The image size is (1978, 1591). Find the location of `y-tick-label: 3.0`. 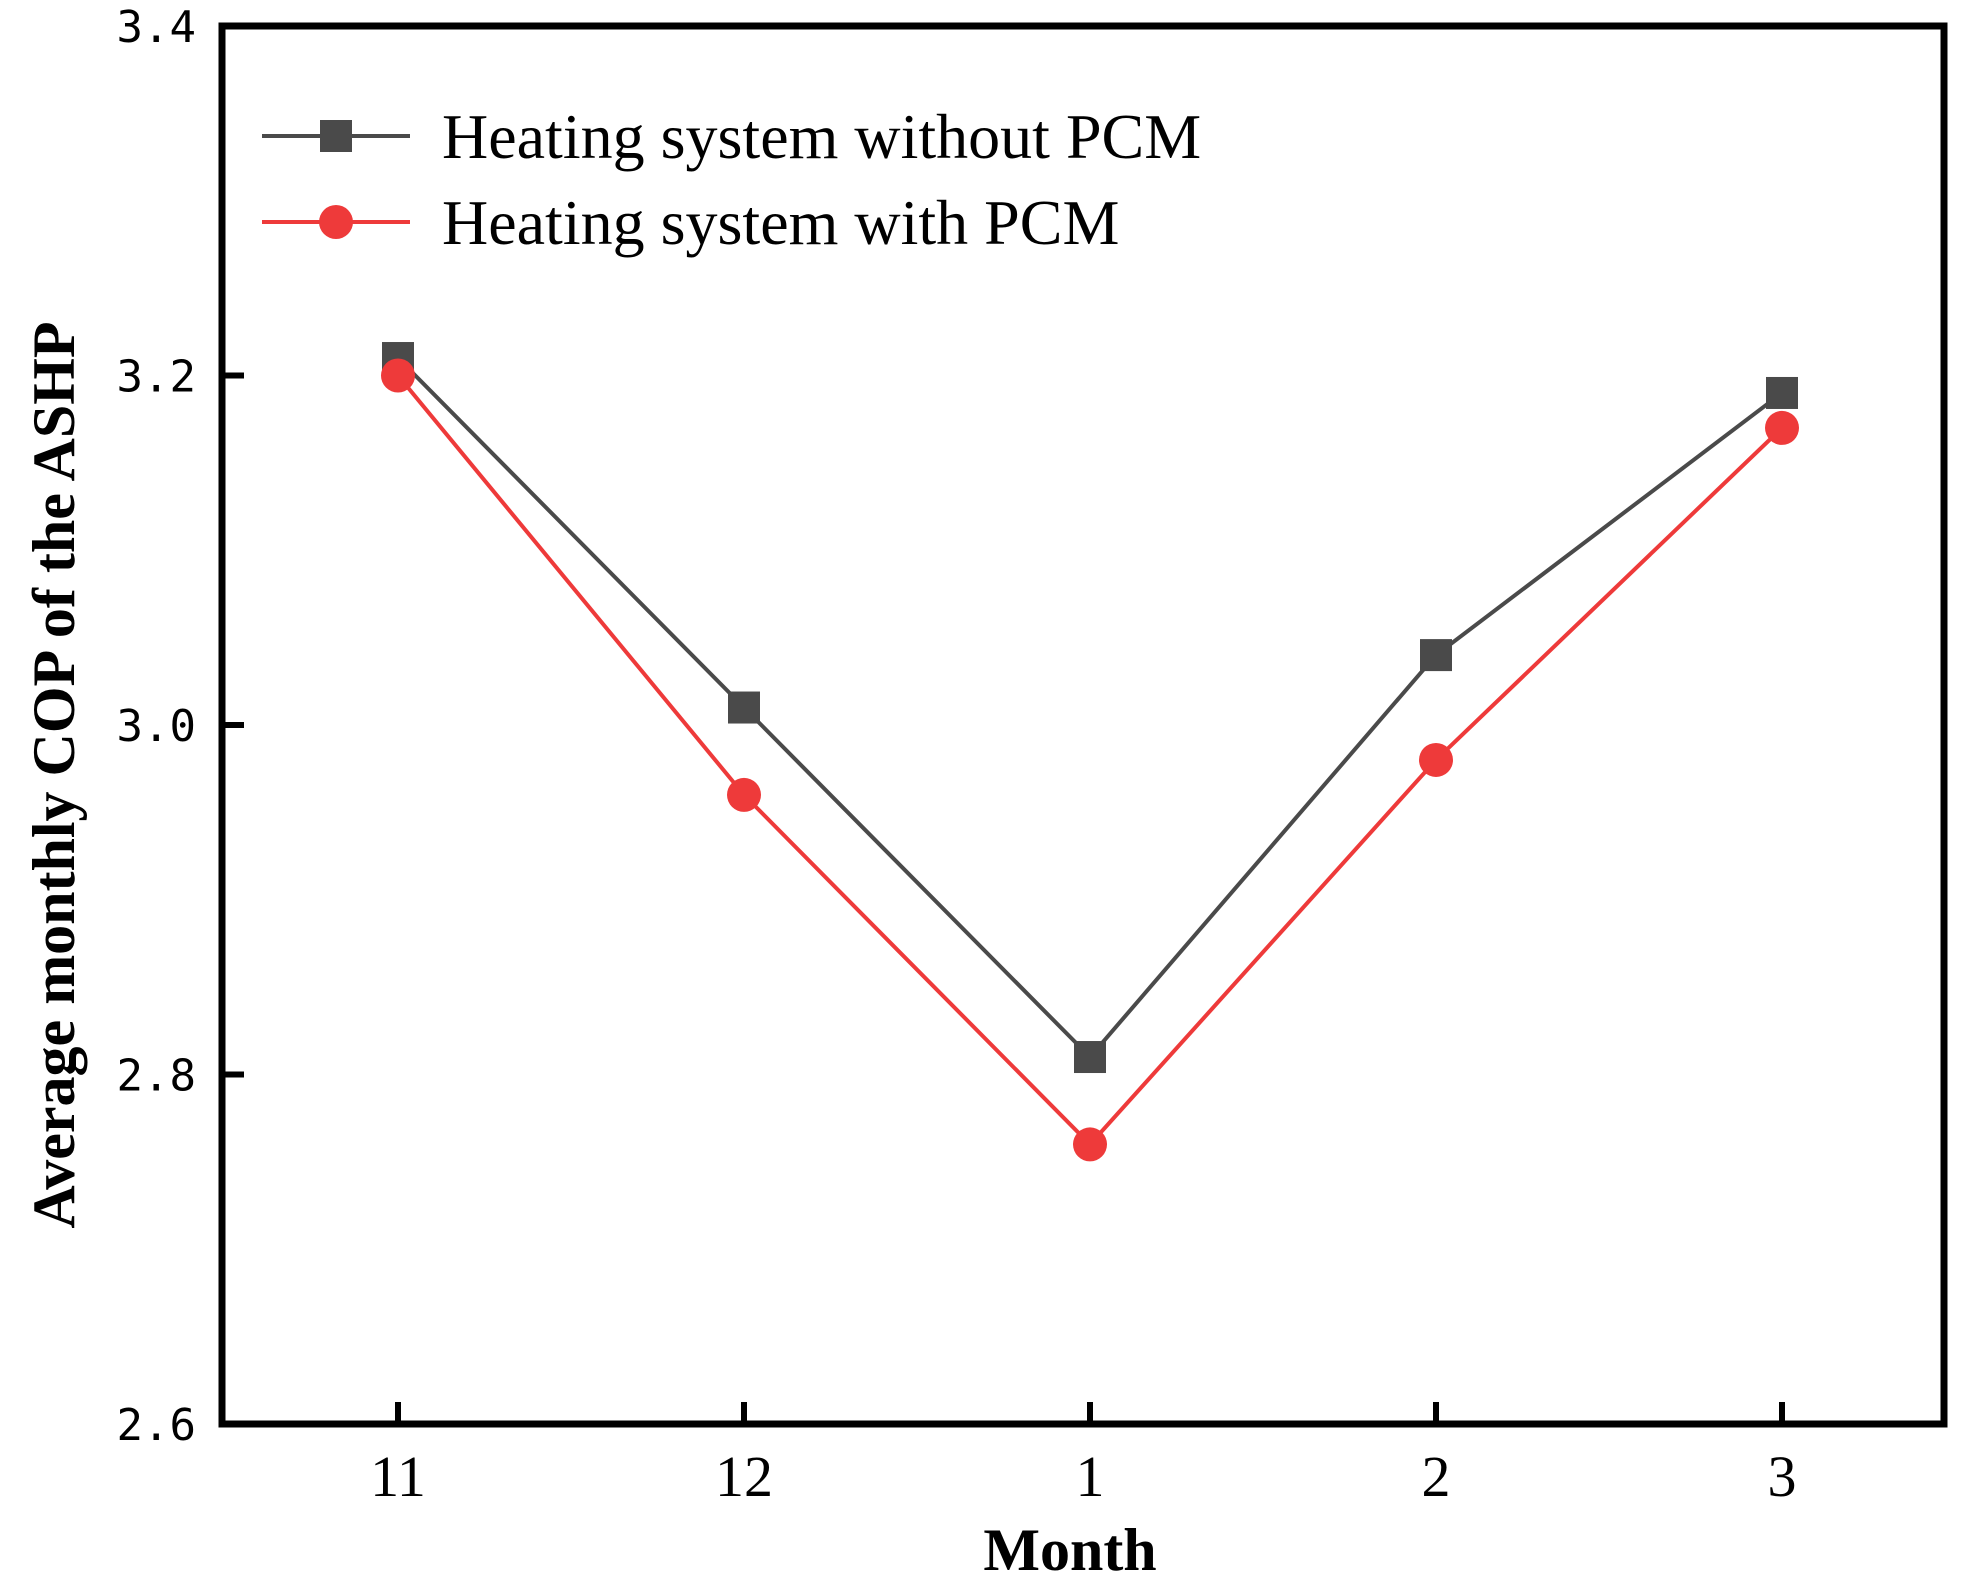

y-tick-label: 3.0 is located at coordinates (156, 726).